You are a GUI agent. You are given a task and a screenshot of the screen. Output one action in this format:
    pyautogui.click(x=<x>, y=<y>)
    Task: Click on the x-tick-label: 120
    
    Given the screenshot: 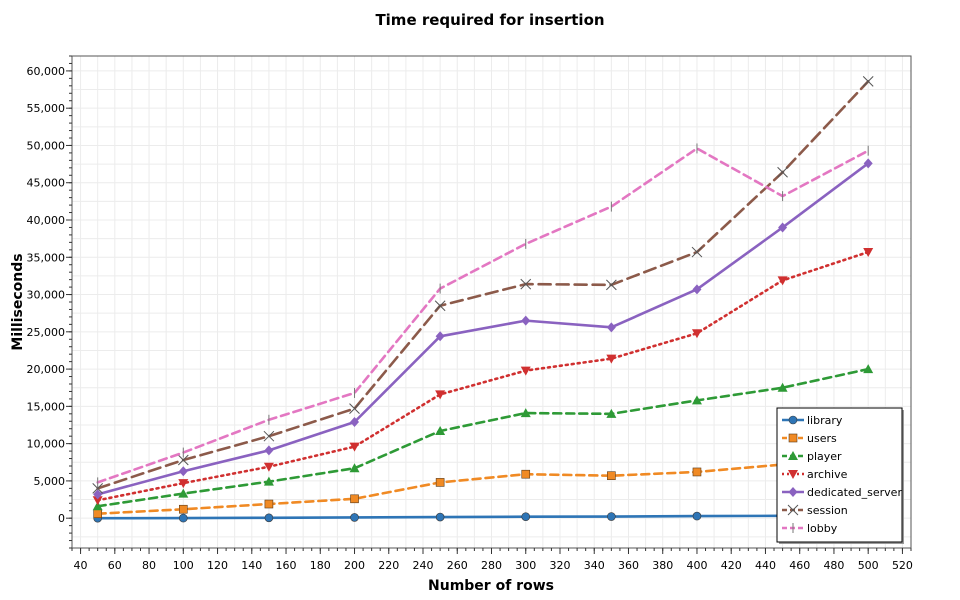 What is the action you would take?
    pyautogui.click(x=217, y=565)
    